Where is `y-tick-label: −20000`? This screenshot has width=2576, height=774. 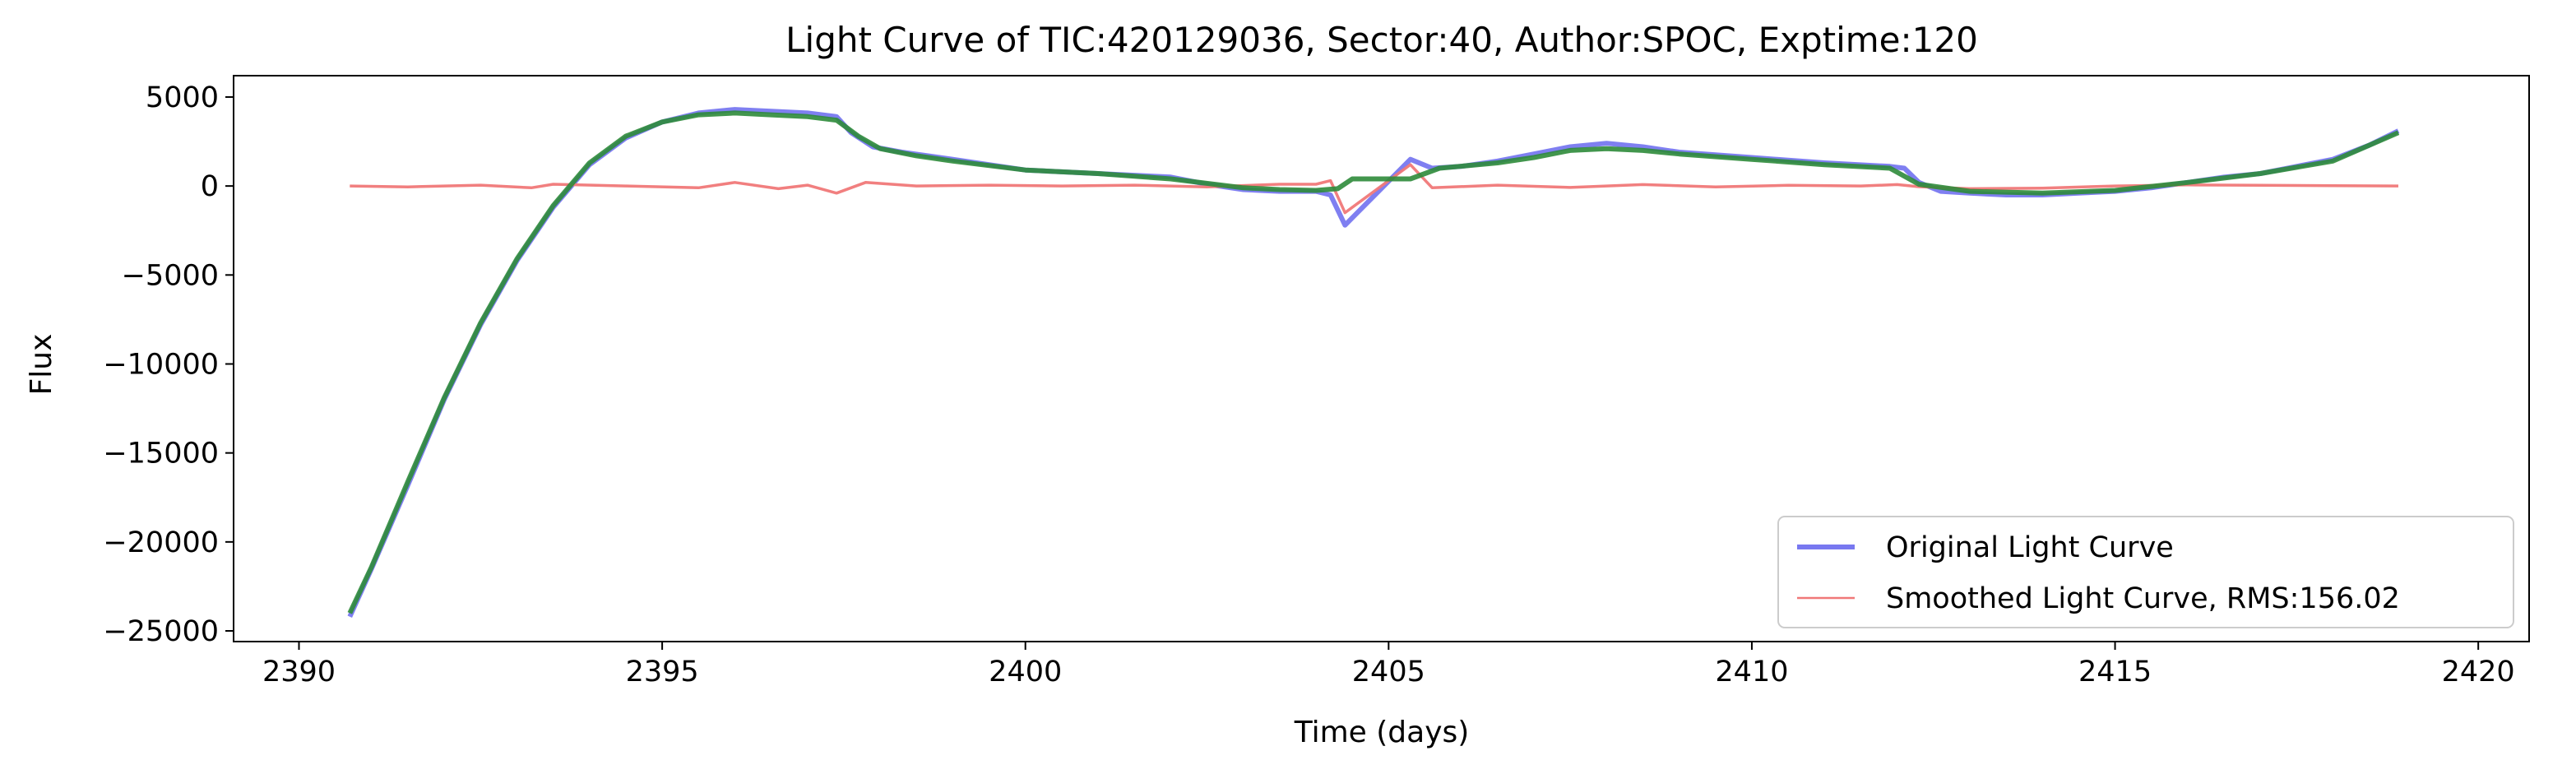 y-tick-label: −20000 is located at coordinates (161, 542).